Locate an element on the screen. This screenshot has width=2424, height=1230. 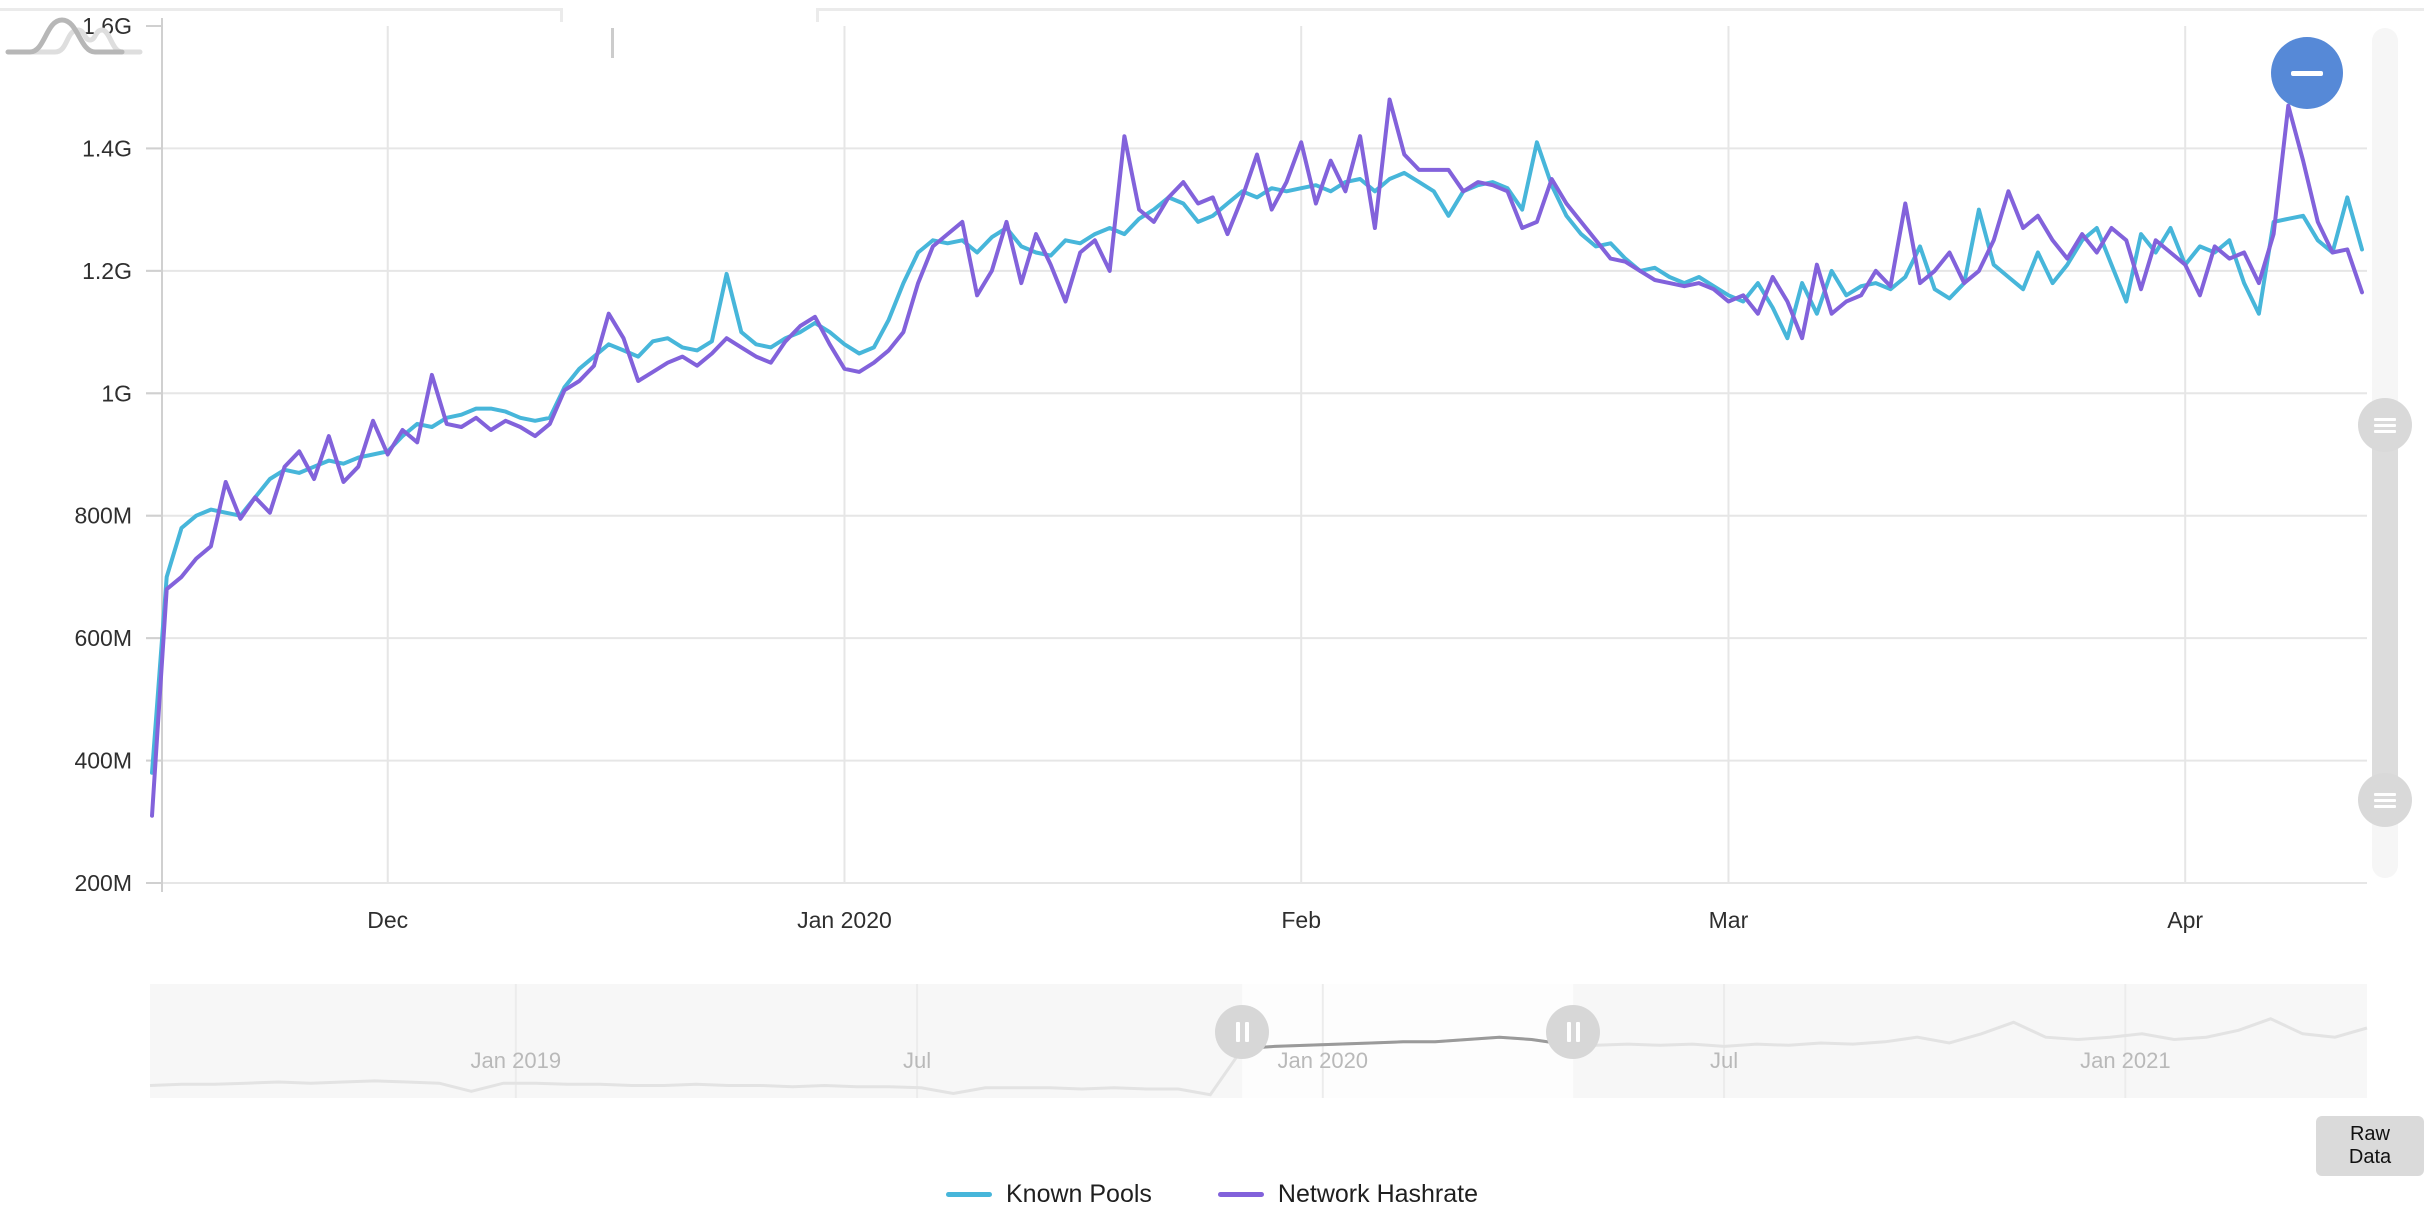
top-border-right is located at coordinates (1621, 9).